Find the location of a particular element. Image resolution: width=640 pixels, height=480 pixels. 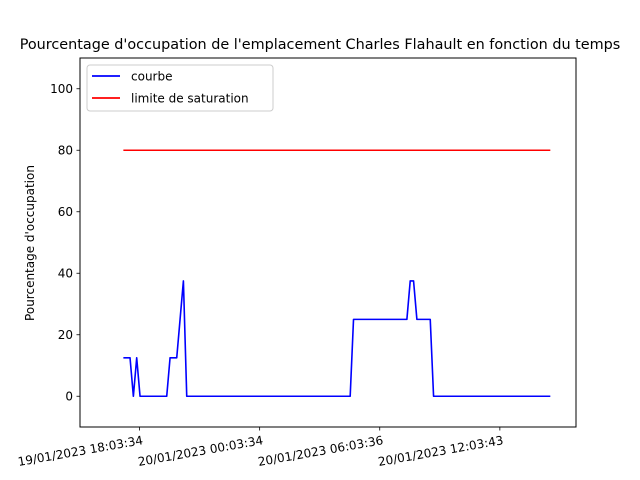

legend-box is located at coordinates (180, 88).